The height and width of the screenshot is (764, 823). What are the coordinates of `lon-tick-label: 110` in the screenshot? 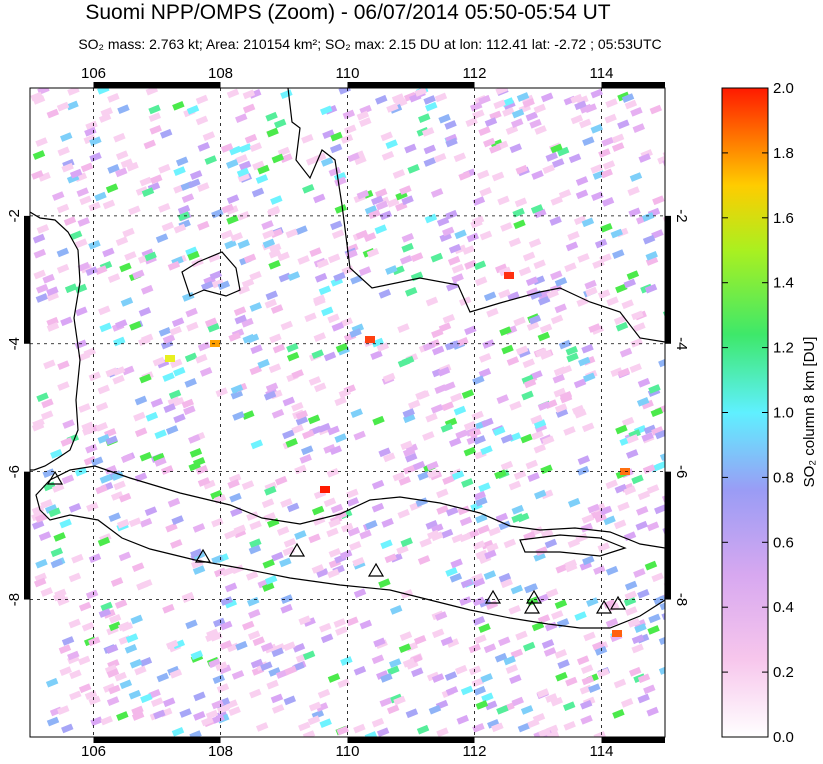 It's located at (348, 73).